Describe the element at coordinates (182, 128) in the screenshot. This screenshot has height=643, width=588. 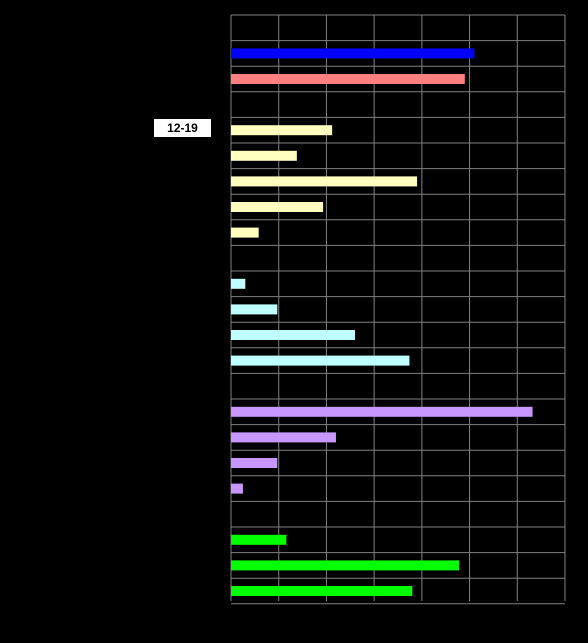
I see `highlight-label: 12-19` at that location.